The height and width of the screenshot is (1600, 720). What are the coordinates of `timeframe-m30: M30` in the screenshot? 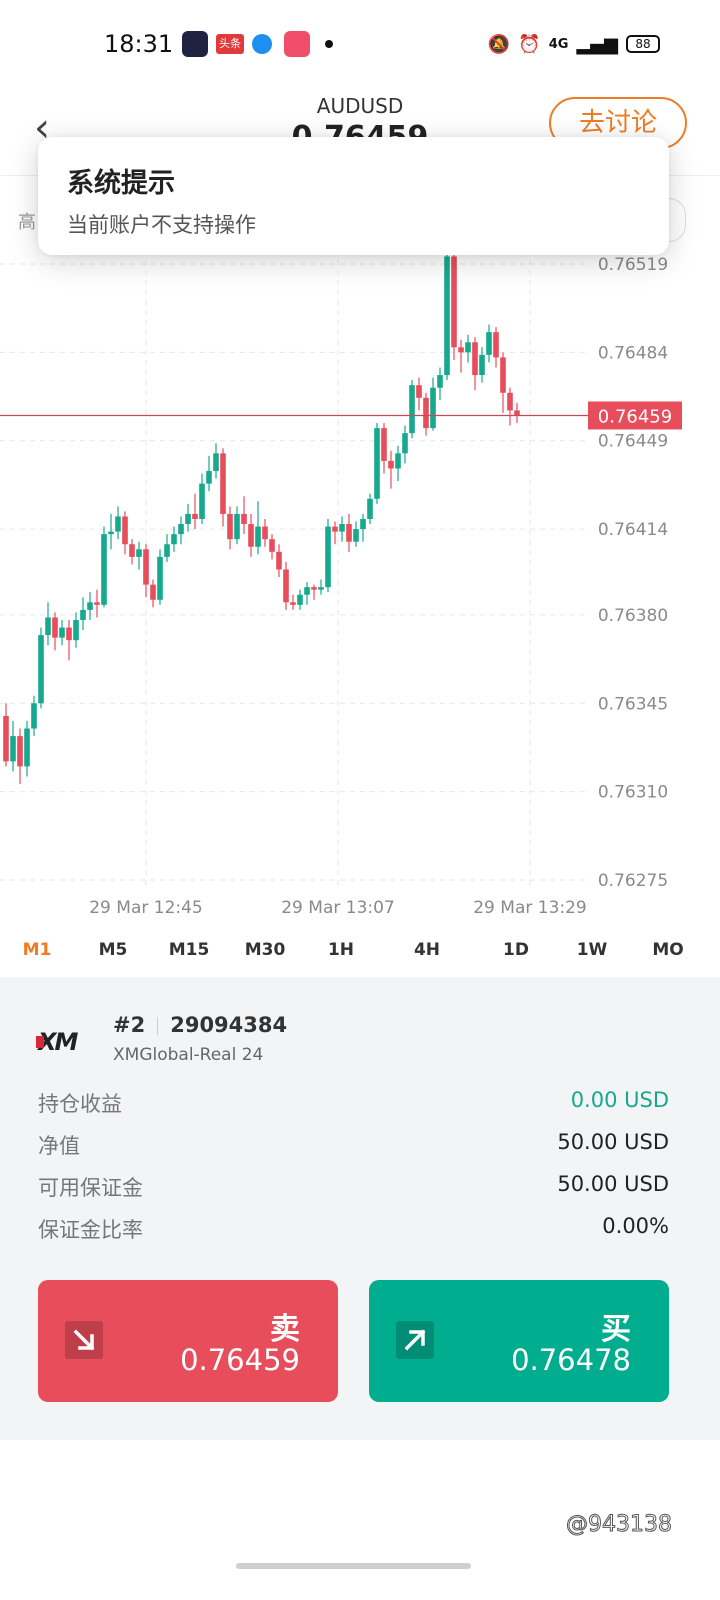 It's located at (265, 950).